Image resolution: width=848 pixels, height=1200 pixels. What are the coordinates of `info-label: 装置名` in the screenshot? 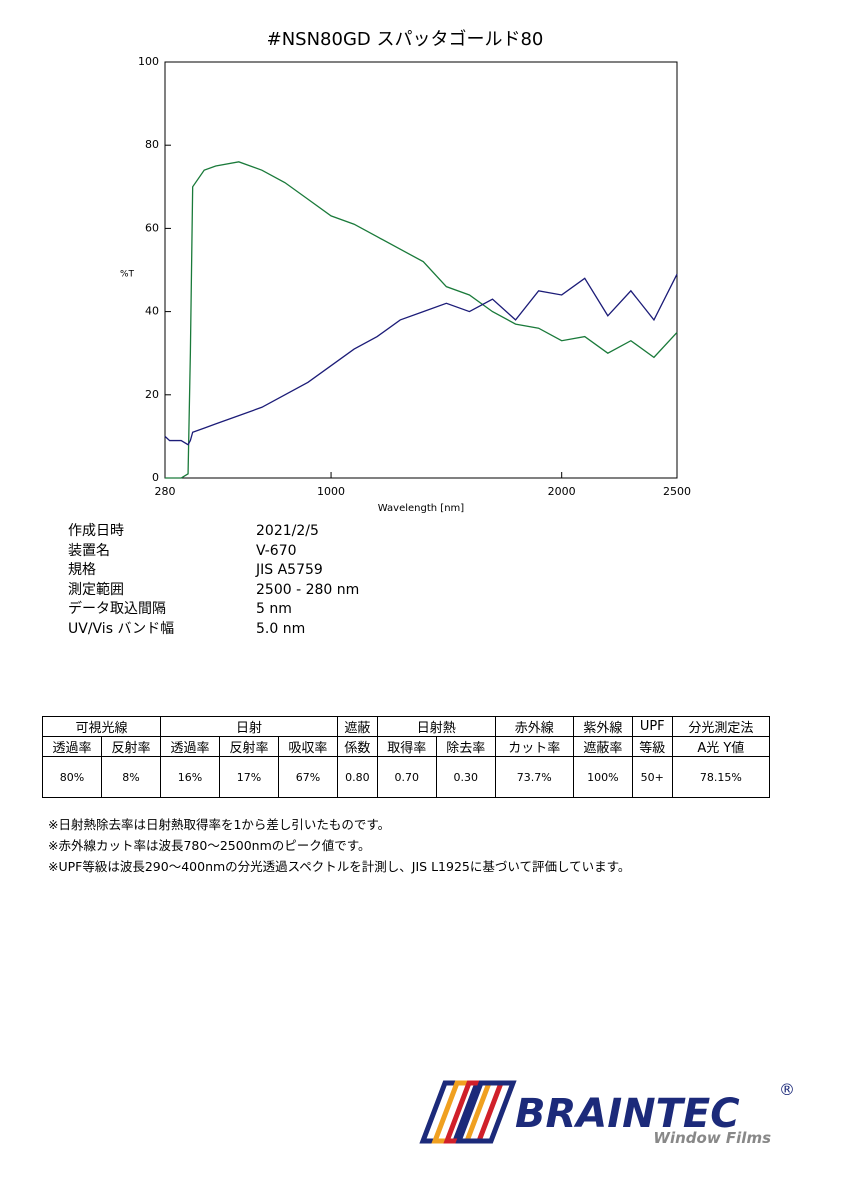 It's located at (89, 550).